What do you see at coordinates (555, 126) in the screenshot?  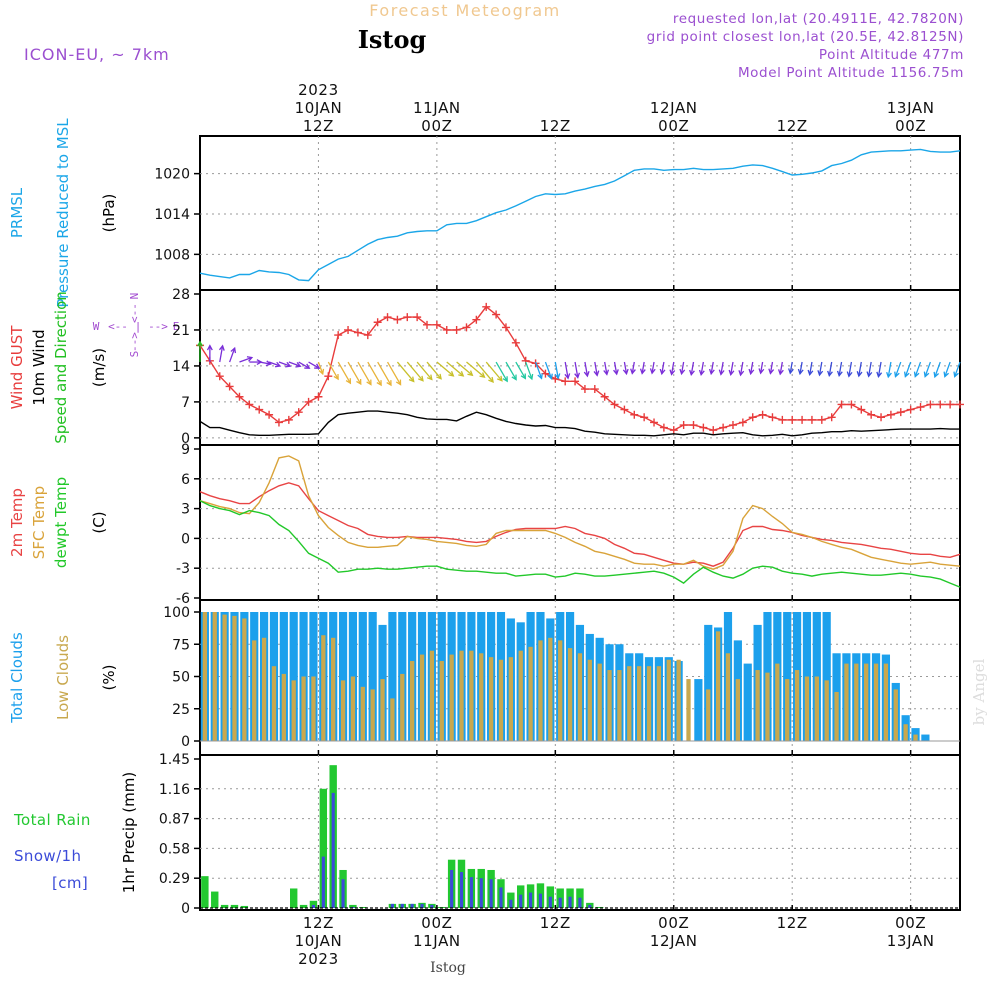 I see `top-time-tick-label: 12Z` at bounding box center [555, 126].